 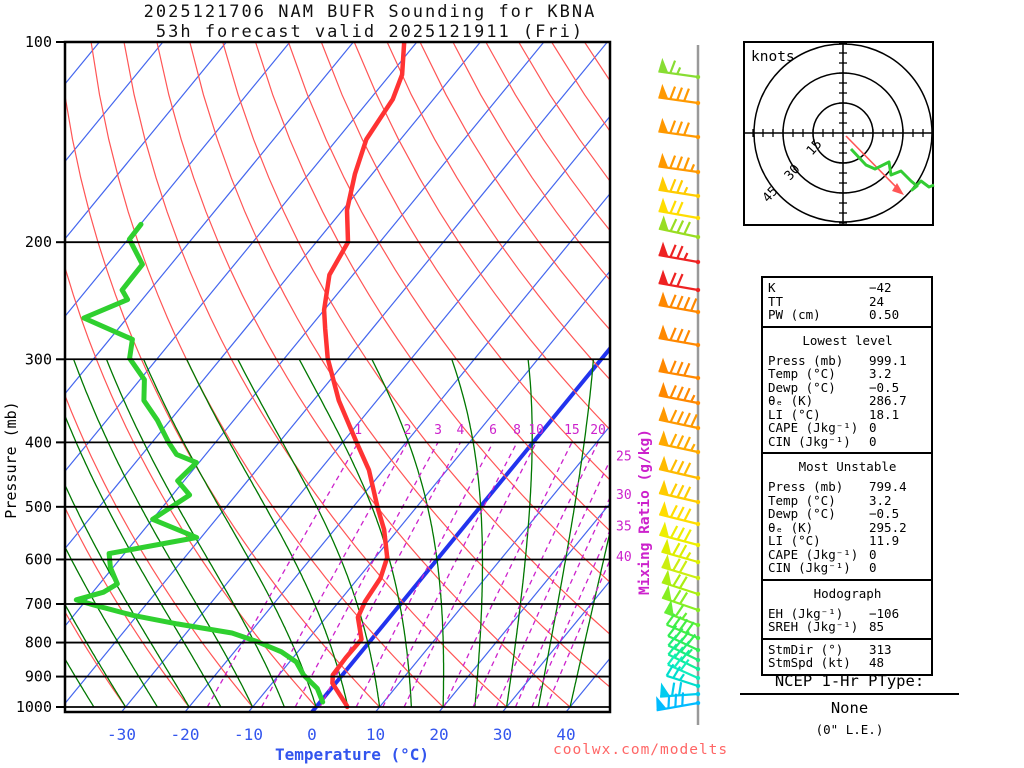 I want to click on stat-row: K −42, so click(x=847, y=288).